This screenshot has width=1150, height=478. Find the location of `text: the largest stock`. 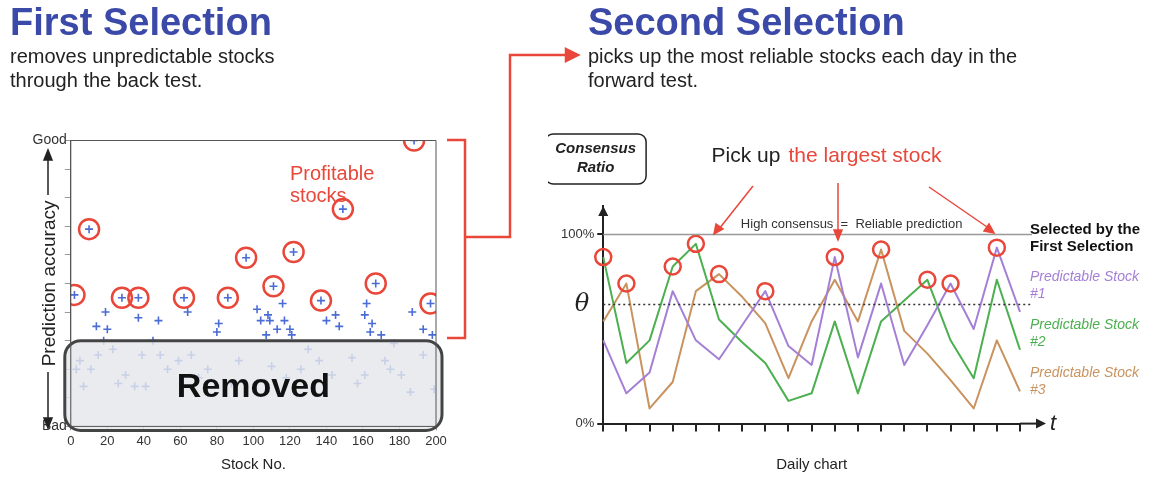

text: the largest stock is located at coordinates (865, 154).